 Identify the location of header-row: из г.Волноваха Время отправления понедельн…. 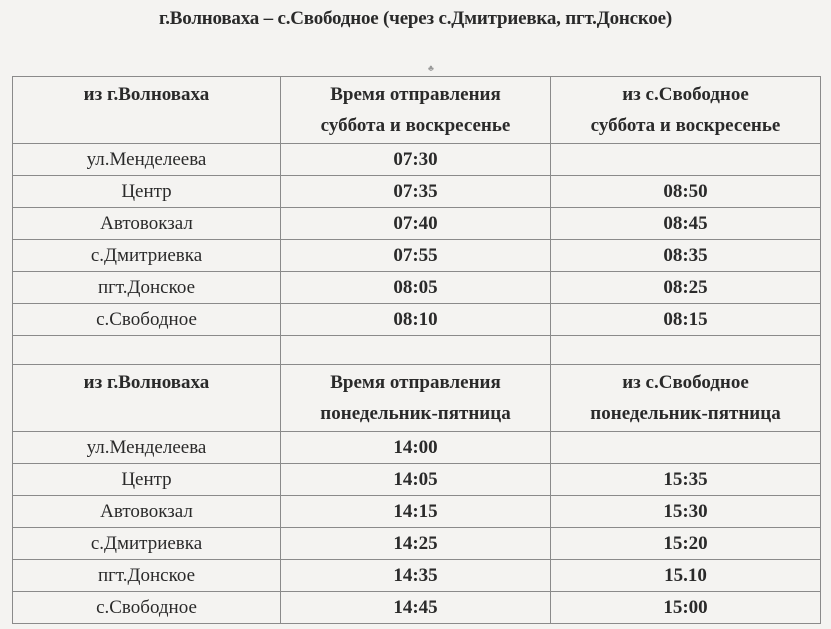
(416, 398).